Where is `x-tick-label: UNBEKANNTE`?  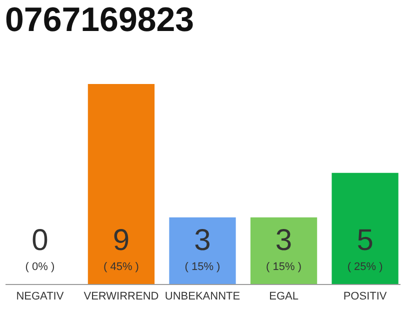 x-tick-label: UNBEKANNTE is located at coordinates (202, 296).